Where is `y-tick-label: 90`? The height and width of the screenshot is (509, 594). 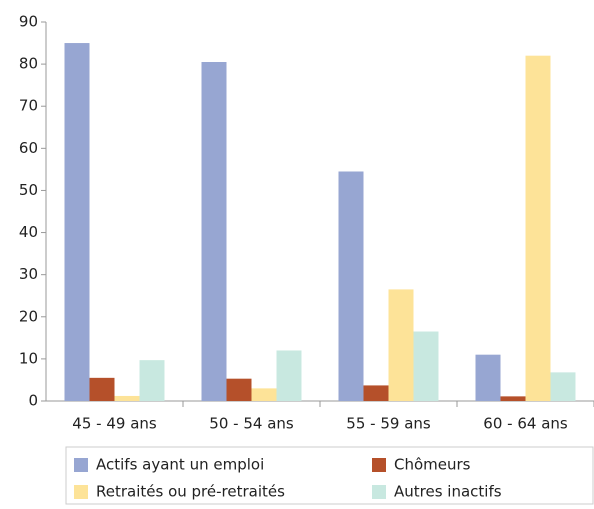 y-tick-label: 90 is located at coordinates (28, 22).